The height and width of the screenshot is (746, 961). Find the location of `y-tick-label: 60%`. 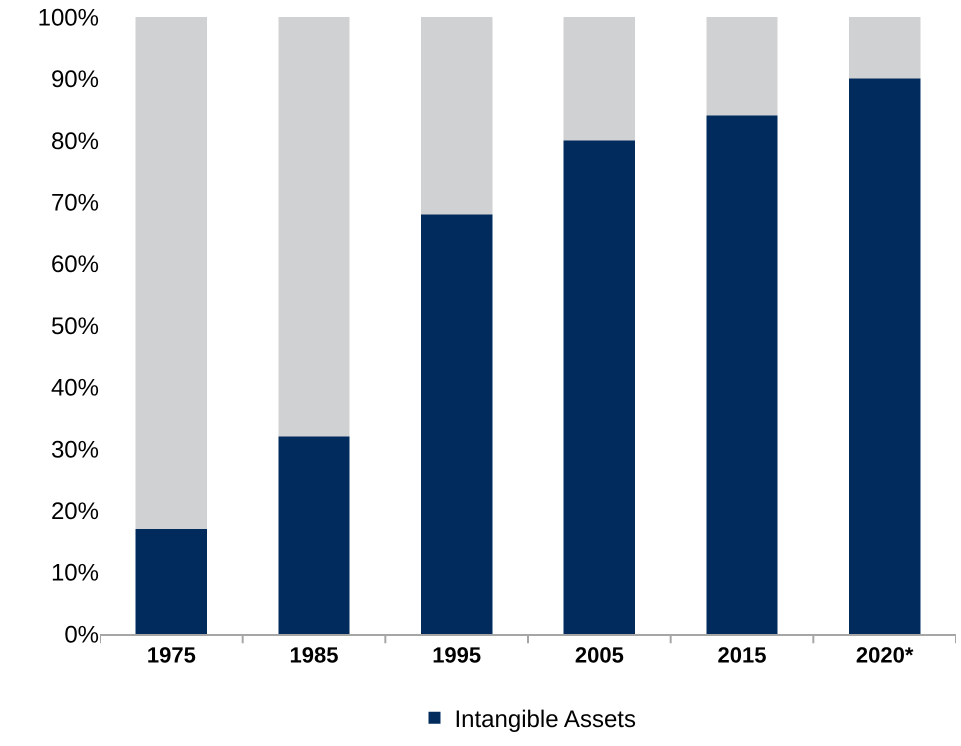

y-tick-label: 60% is located at coordinates (74, 264).